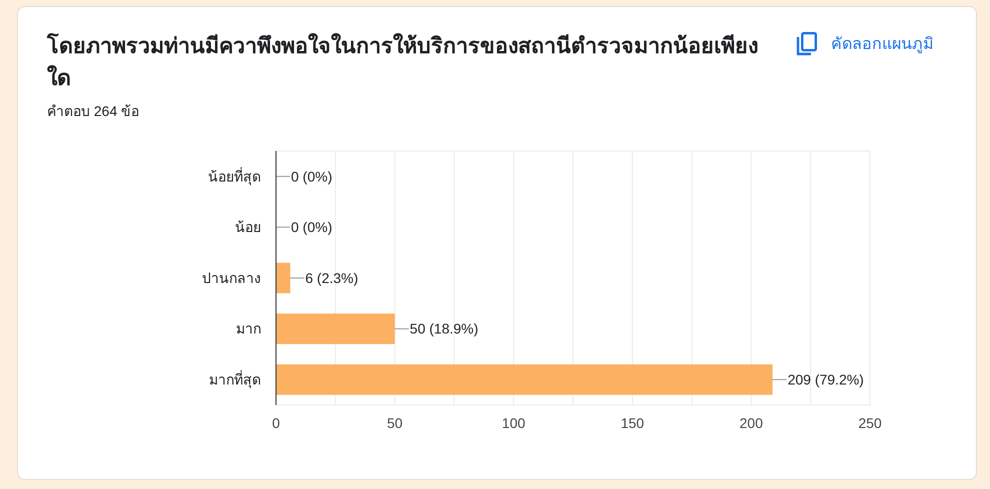 This screenshot has height=489, width=990. Describe the element at coordinates (234, 176) in the screenshot. I see `y-tick-label: น้อยที่สุด` at that location.